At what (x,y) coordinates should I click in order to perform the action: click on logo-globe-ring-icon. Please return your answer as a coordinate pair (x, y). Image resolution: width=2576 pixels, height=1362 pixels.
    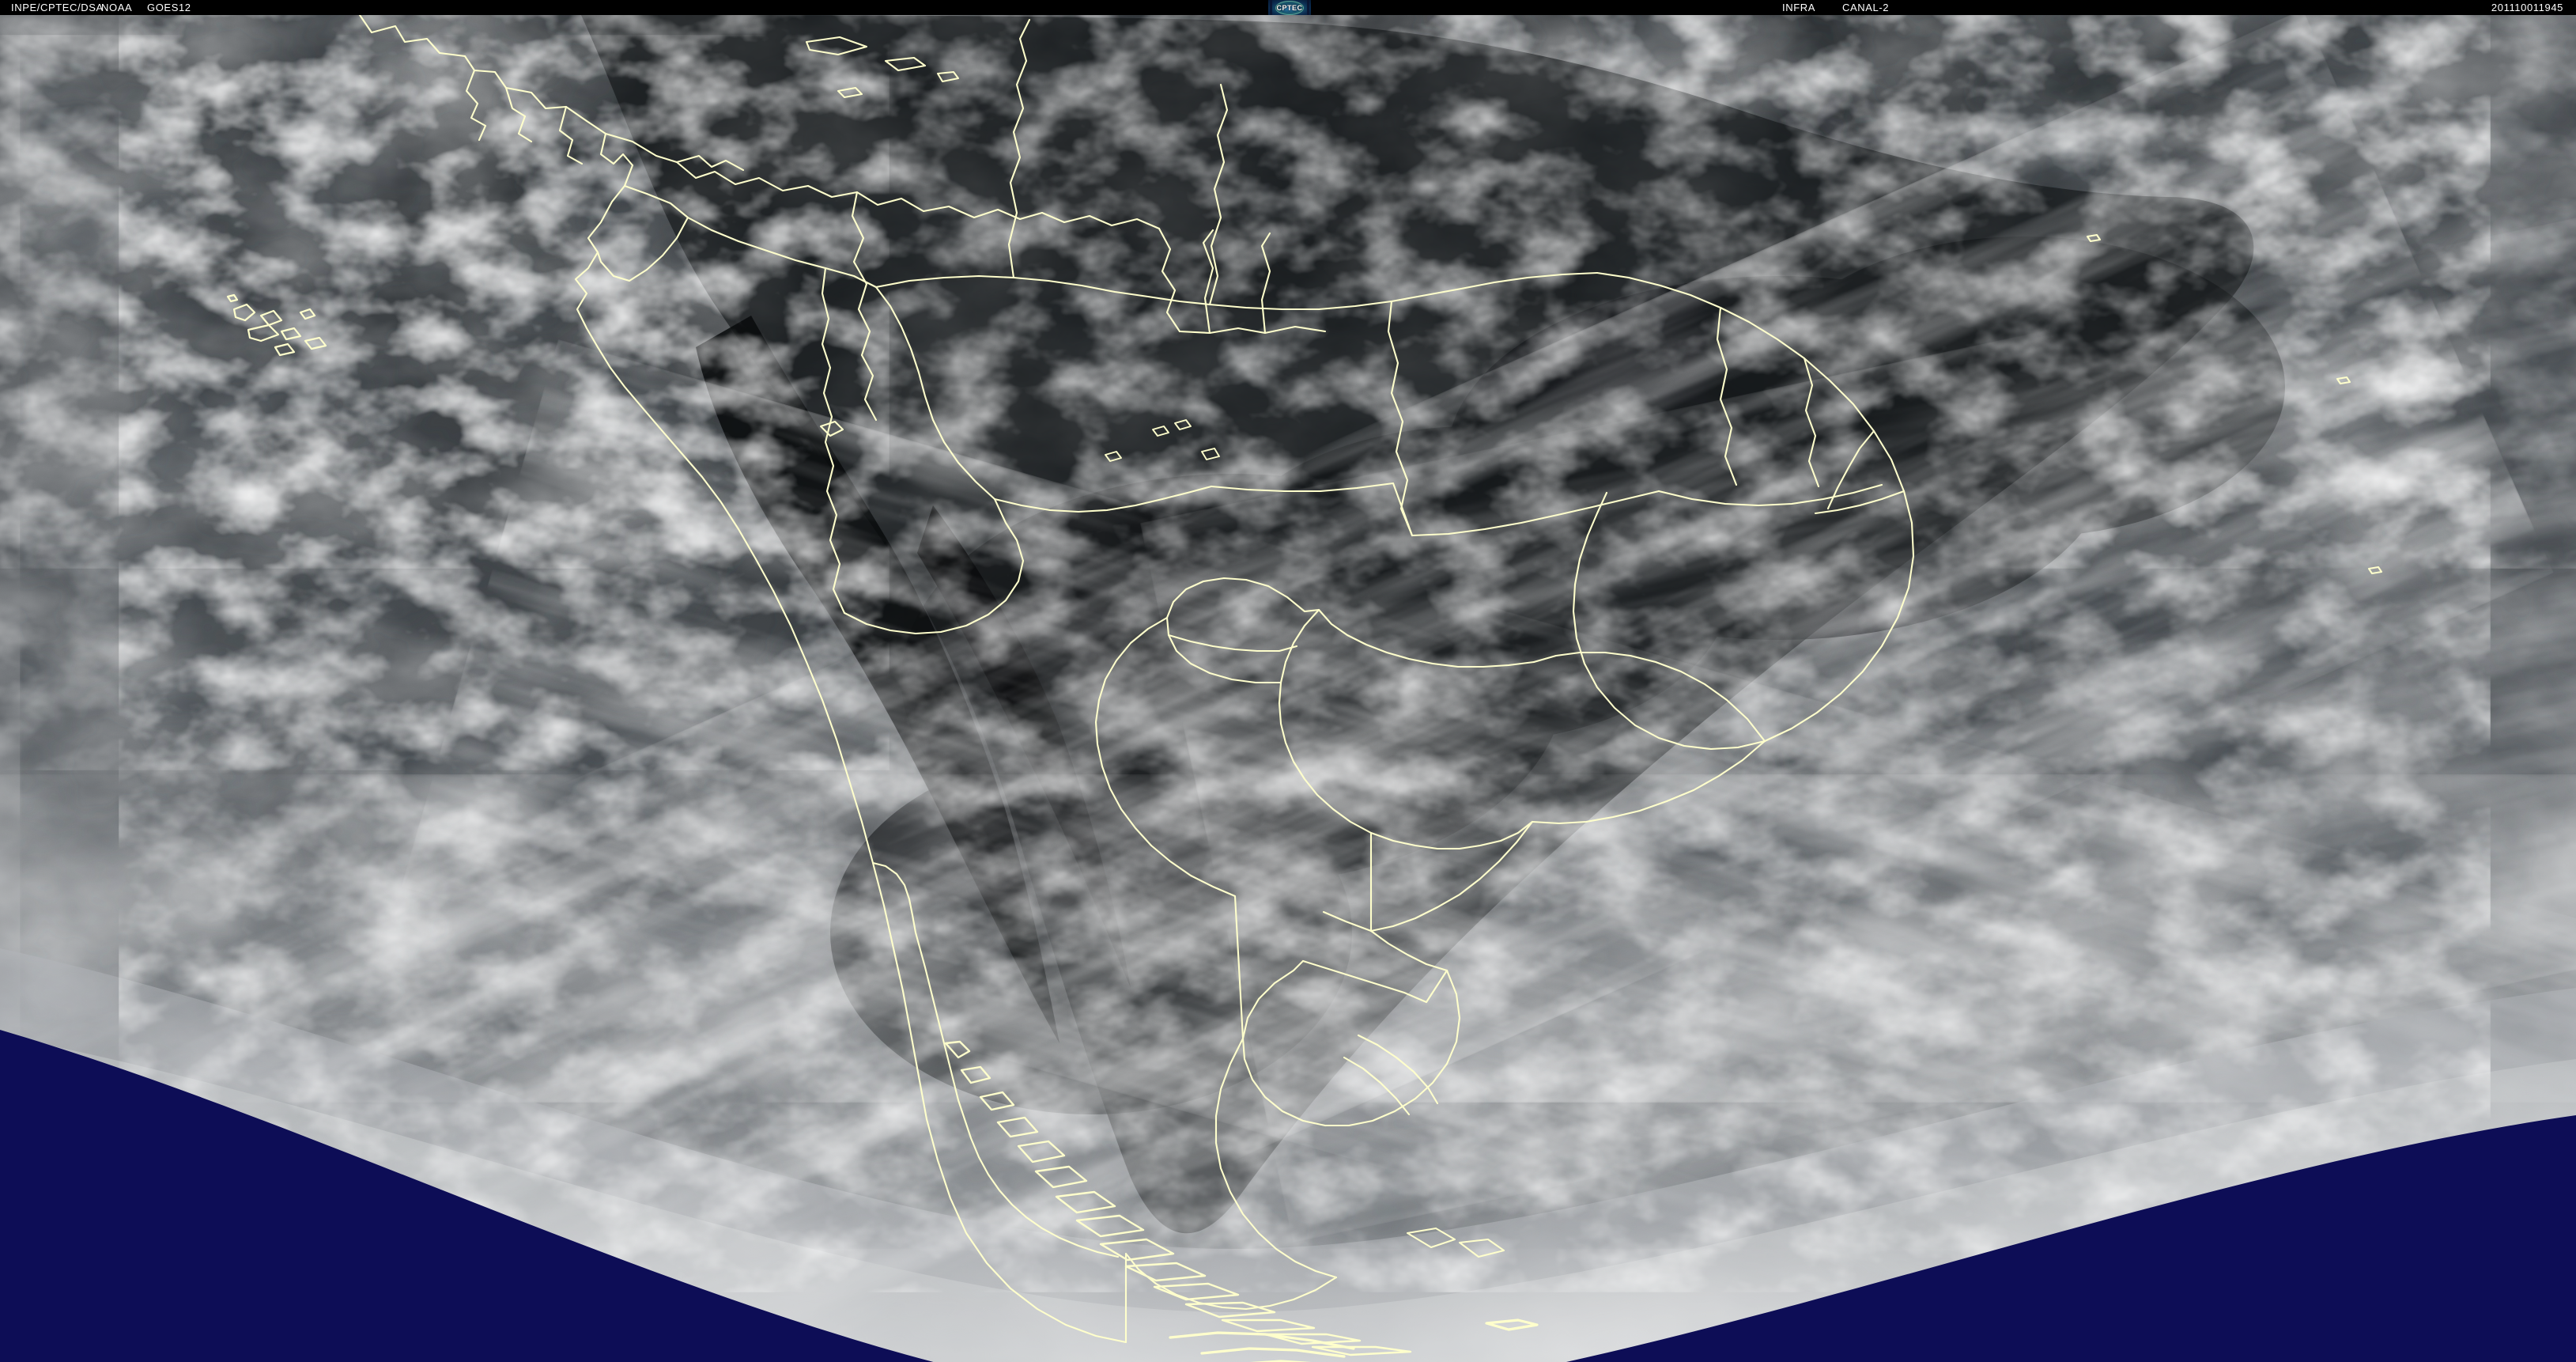
    Looking at the image, I should click on (1289, 8).